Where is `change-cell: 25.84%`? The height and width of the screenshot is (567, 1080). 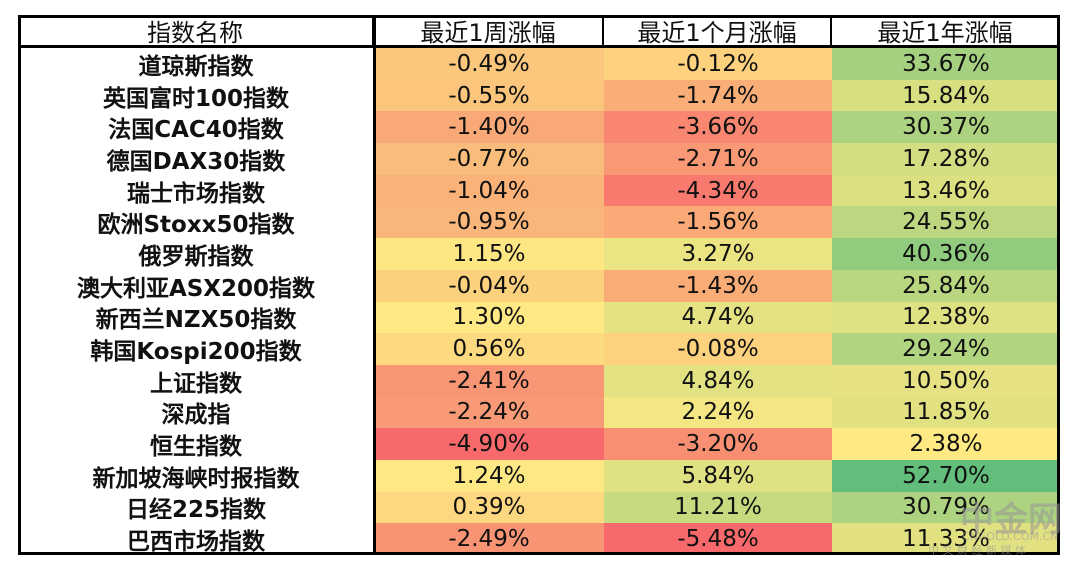 change-cell: 25.84% is located at coordinates (946, 285).